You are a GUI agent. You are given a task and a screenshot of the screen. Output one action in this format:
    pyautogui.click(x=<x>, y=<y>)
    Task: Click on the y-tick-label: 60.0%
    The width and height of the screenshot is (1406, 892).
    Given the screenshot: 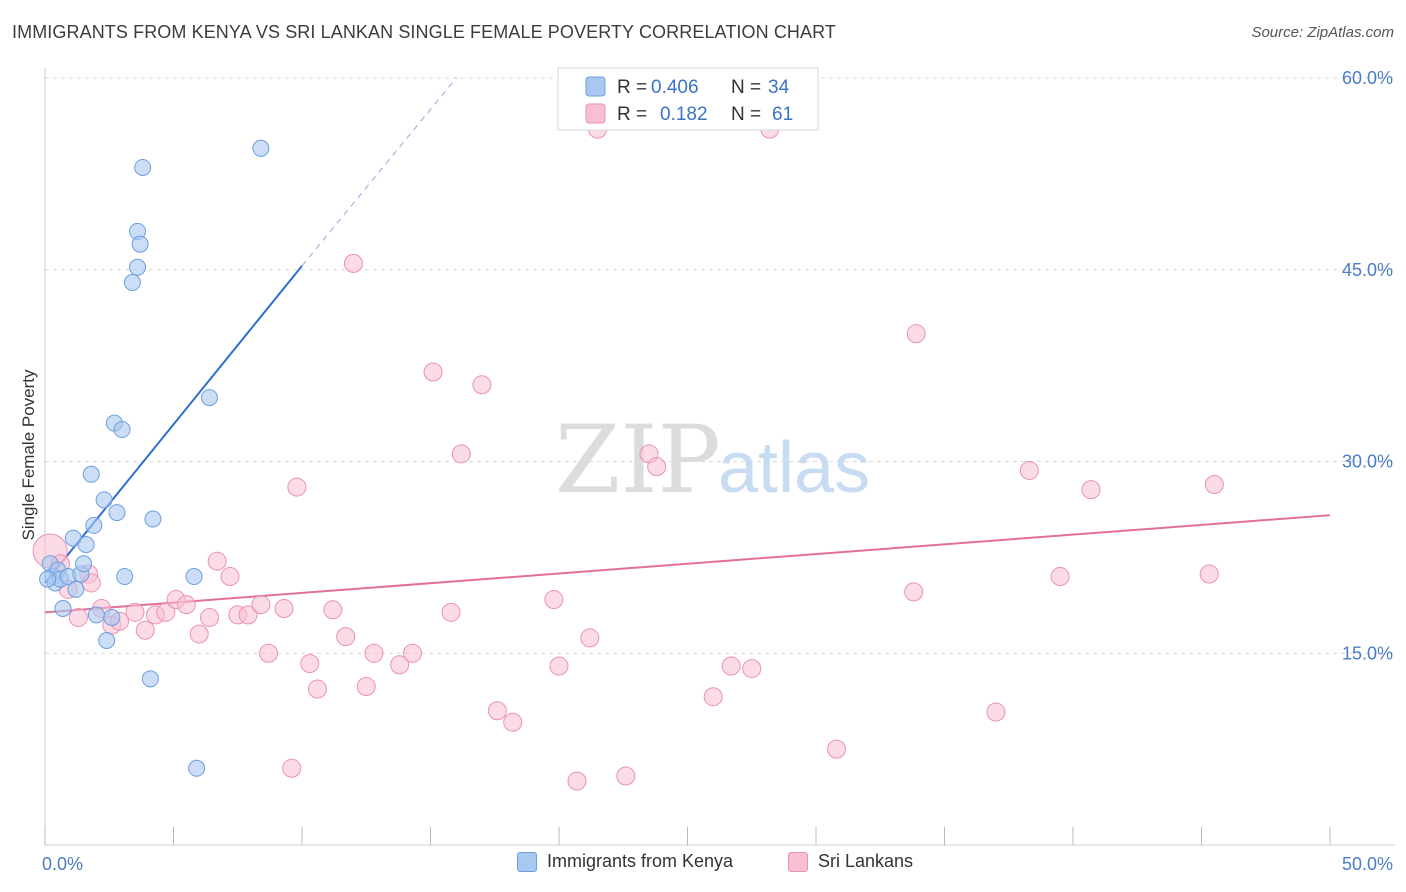 What is the action you would take?
    pyautogui.click(x=1367, y=78)
    